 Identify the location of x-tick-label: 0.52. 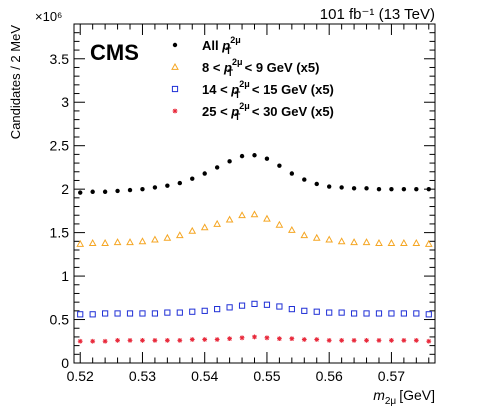
(80, 376).